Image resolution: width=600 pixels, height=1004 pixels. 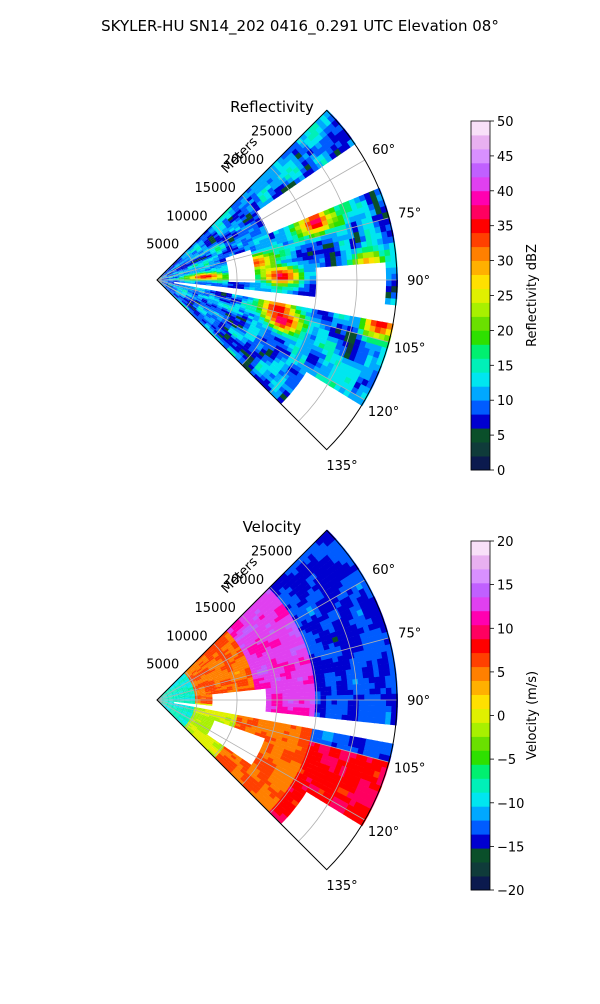 I want to click on colorbar-tick-label: 45, so click(x=505, y=157).